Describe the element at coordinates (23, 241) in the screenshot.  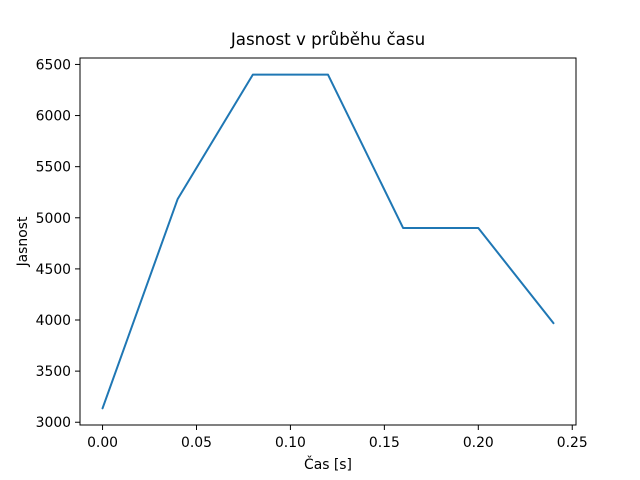
I see `y-axis-label: Jasnost` at that location.